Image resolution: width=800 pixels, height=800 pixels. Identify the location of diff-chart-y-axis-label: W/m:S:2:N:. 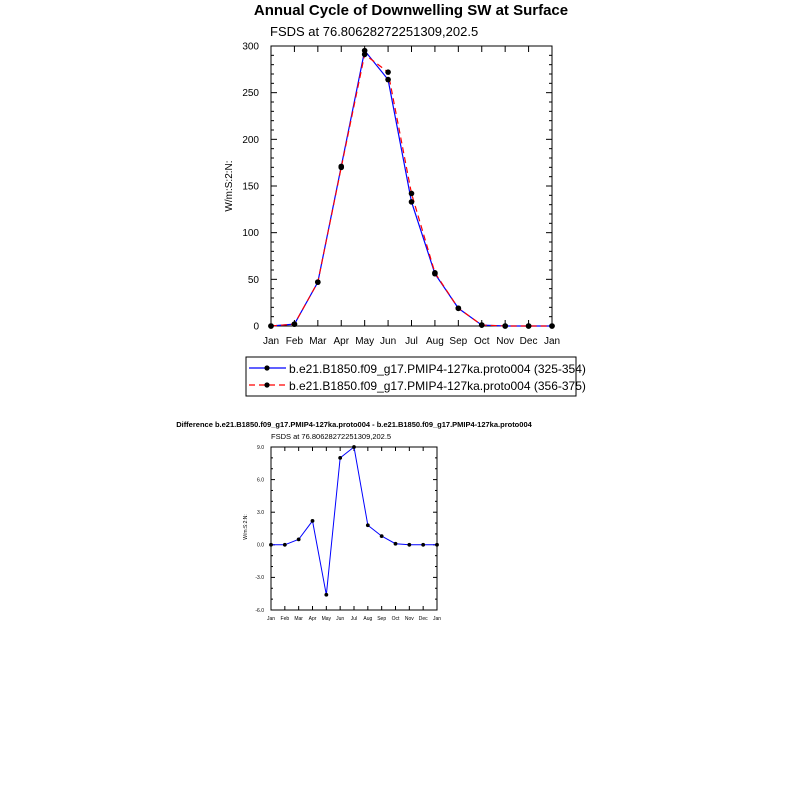
(246, 527).